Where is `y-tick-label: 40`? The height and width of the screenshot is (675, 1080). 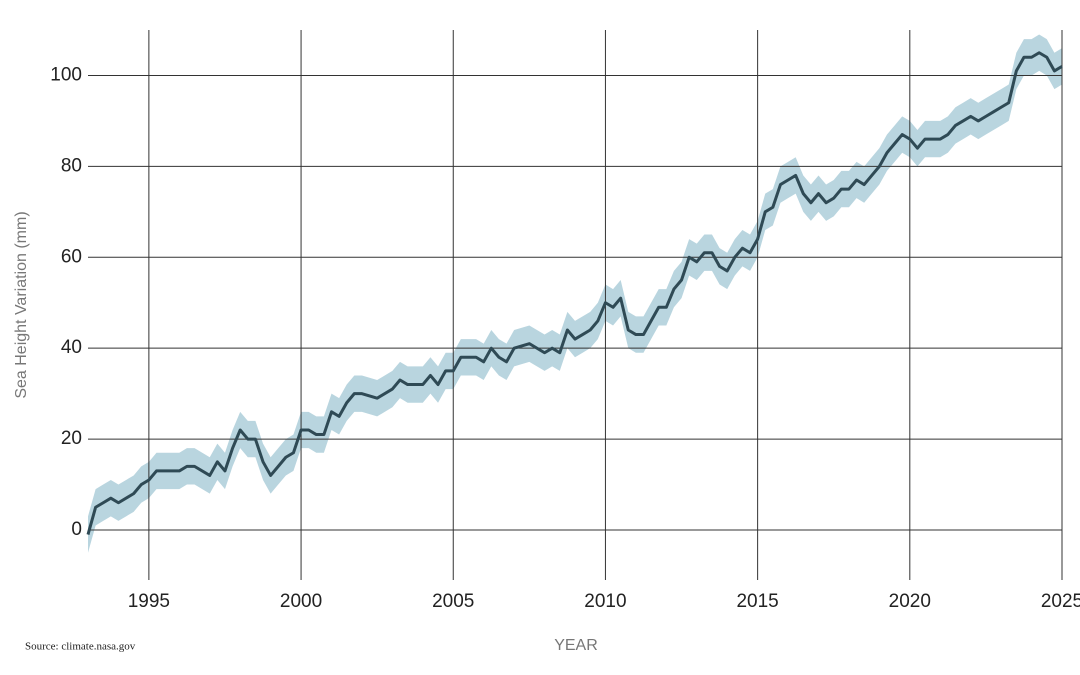
y-tick-label: 40 is located at coordinates (71, 347).